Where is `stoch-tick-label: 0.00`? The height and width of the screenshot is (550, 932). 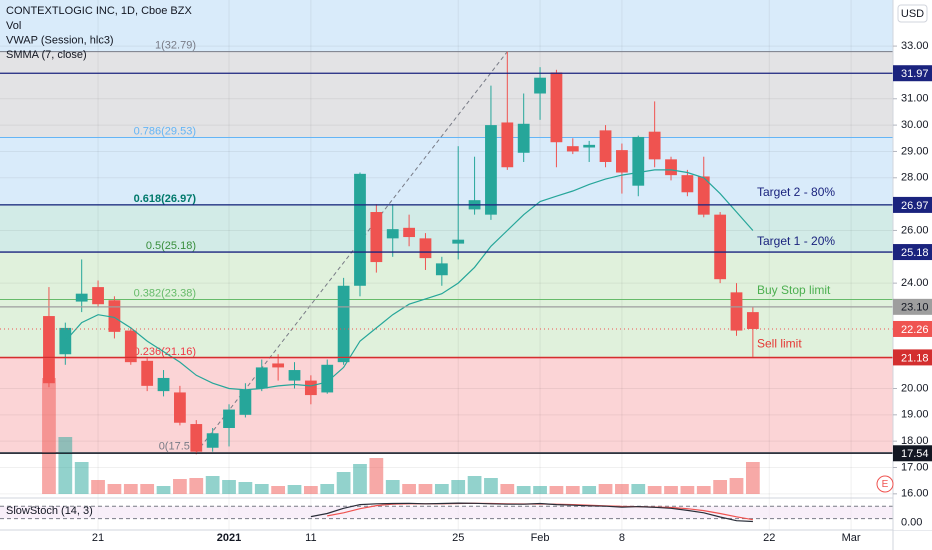 stoch-tick-label: 0.00 is located at coordinates (911, 523).